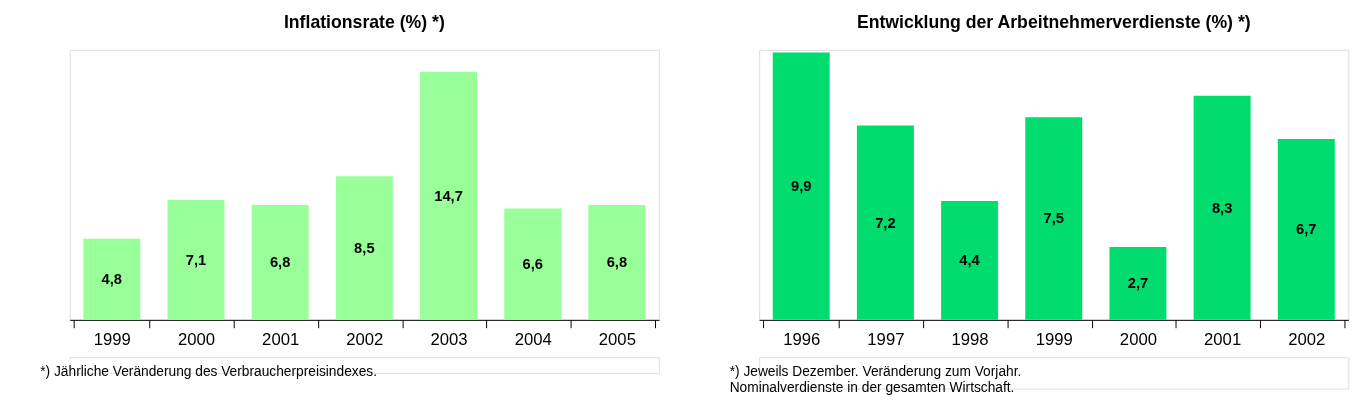 The width and height of the screenshot is (1369, 409). Describe the element at coordinates (449, 339) in the screenshot. I see `x-tick-label: 2003` at that location.